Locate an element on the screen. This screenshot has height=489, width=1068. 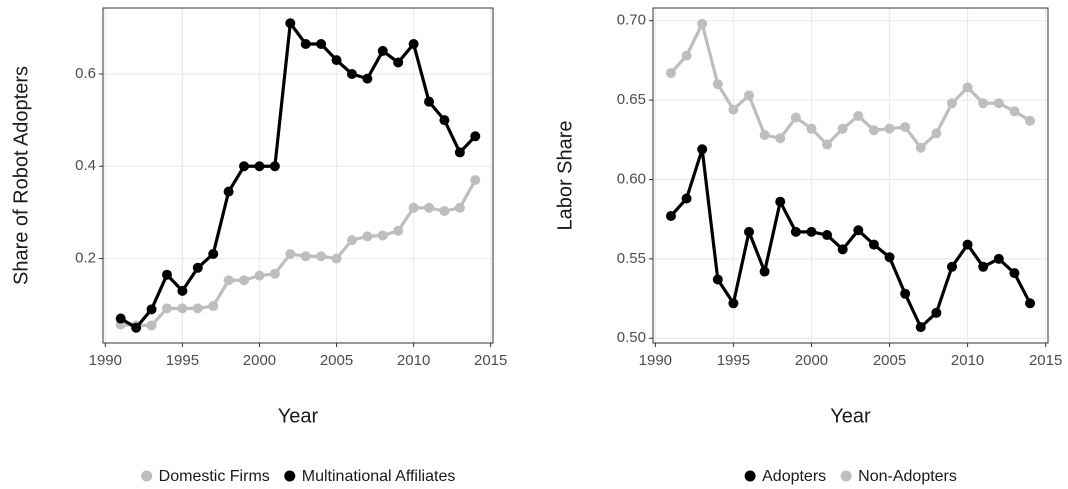
y-axis-title: Share of Robot Adopters is located at coordinates (21, 175).